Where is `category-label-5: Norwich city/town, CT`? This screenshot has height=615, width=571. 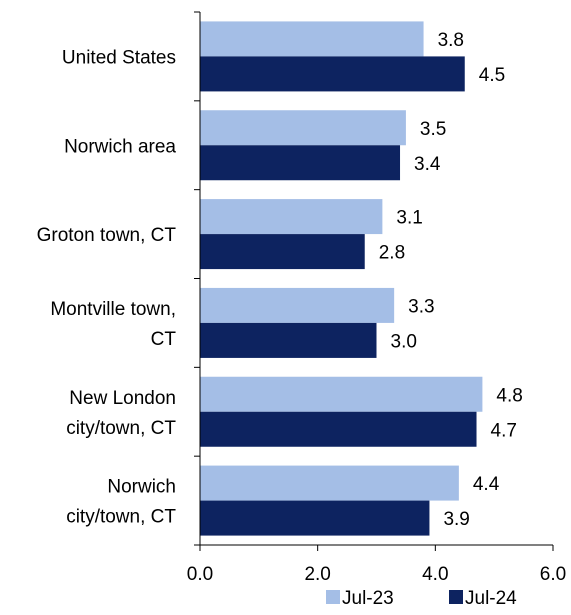 category-label-5: Norwich city/town, CT is located at coordinates (121, 502).